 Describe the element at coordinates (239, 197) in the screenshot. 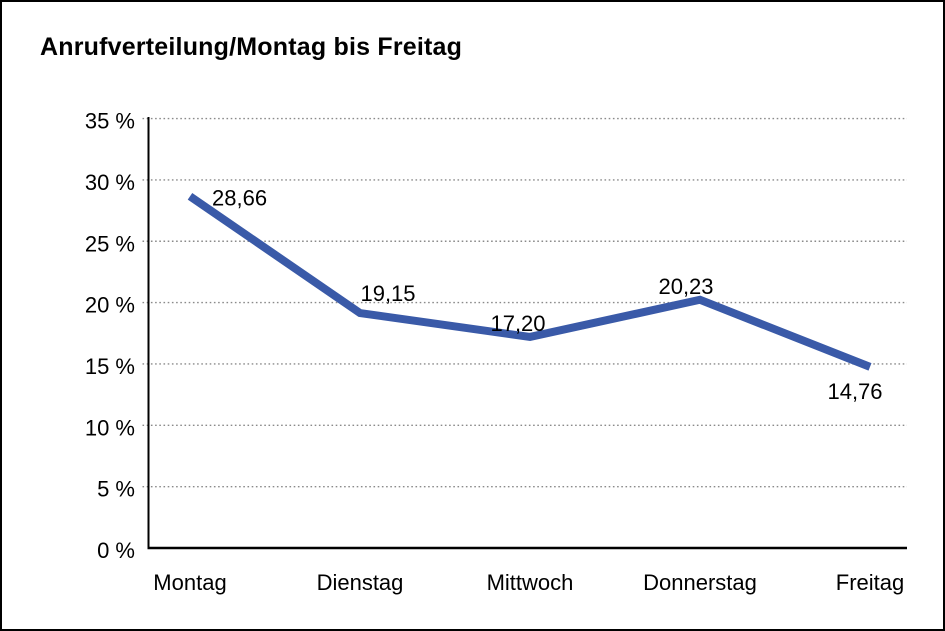

I see `data-label: 28,66` at that location.